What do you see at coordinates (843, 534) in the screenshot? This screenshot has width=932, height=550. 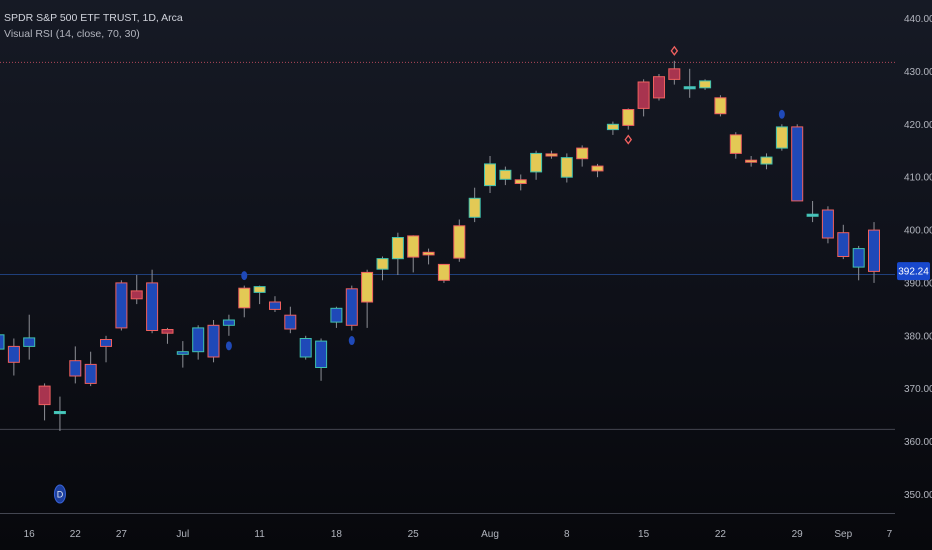 I see `x-tick-label-12: Sep` at bounding box center [843, 534].